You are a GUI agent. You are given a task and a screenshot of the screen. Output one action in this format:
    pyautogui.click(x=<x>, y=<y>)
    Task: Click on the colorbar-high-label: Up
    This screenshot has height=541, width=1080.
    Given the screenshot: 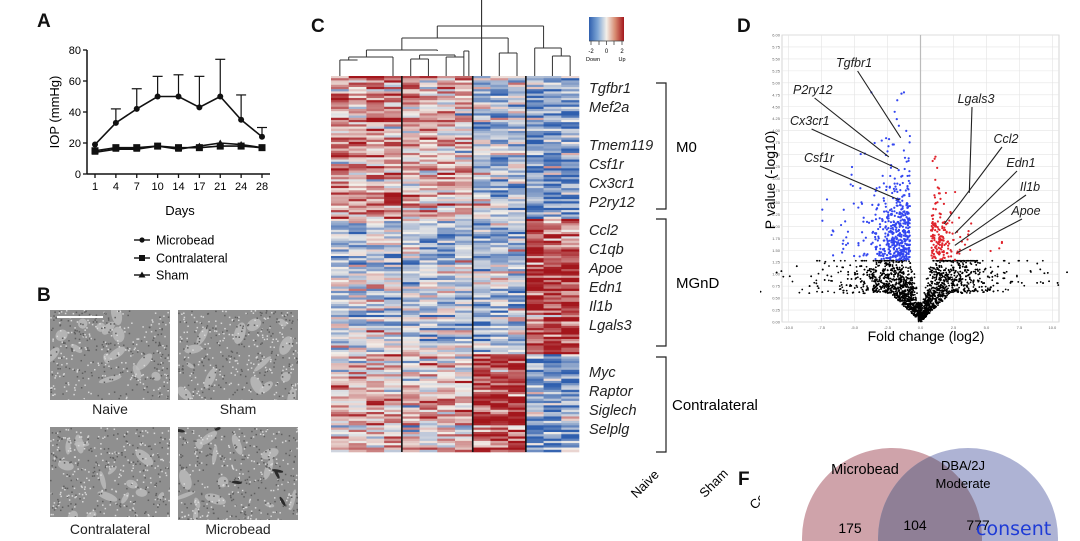 What is the action you would take?
    pyautogui.click(x=621, y=60)
    